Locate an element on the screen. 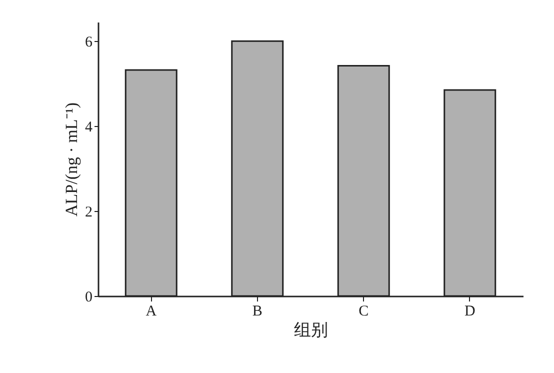  y-tick-label: 0 is located at coordinates (88, 298).